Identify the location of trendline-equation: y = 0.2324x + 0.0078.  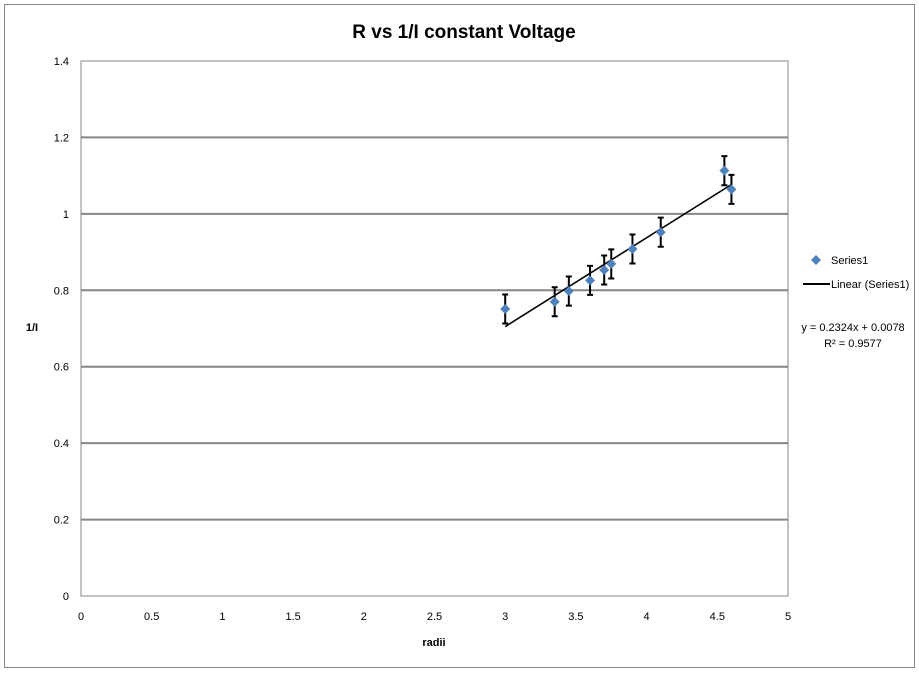
(852, 328).